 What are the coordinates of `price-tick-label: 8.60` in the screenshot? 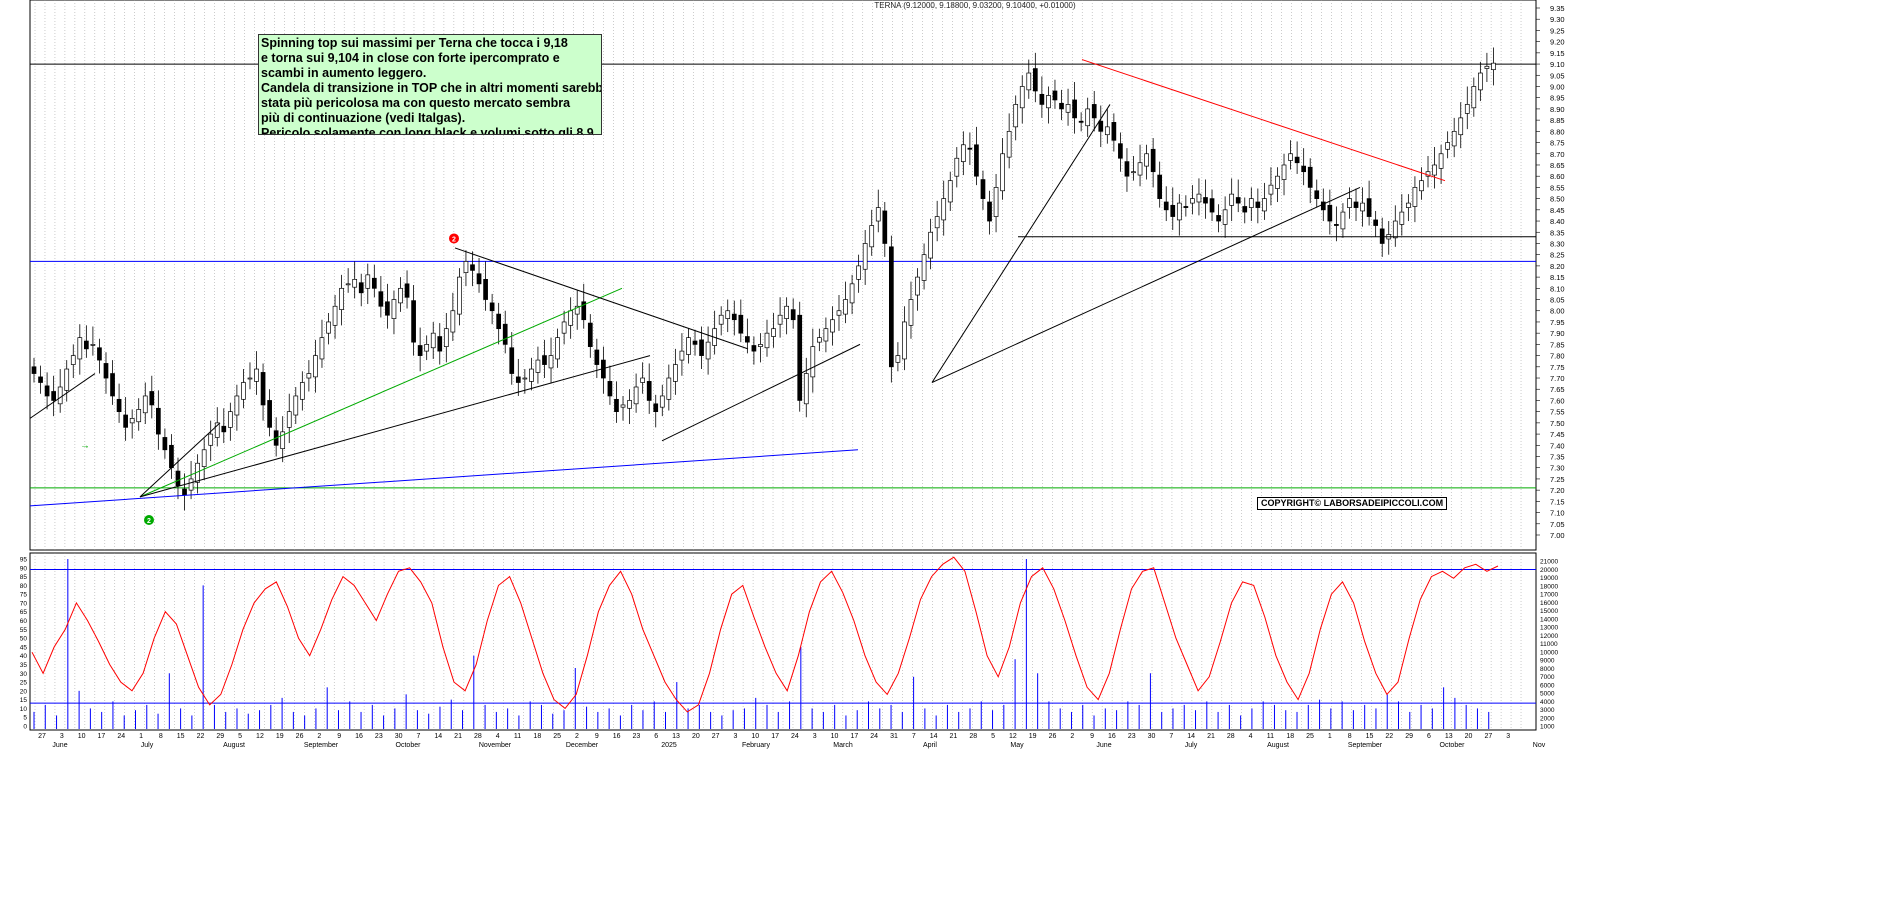 It's located at (1557, 176).